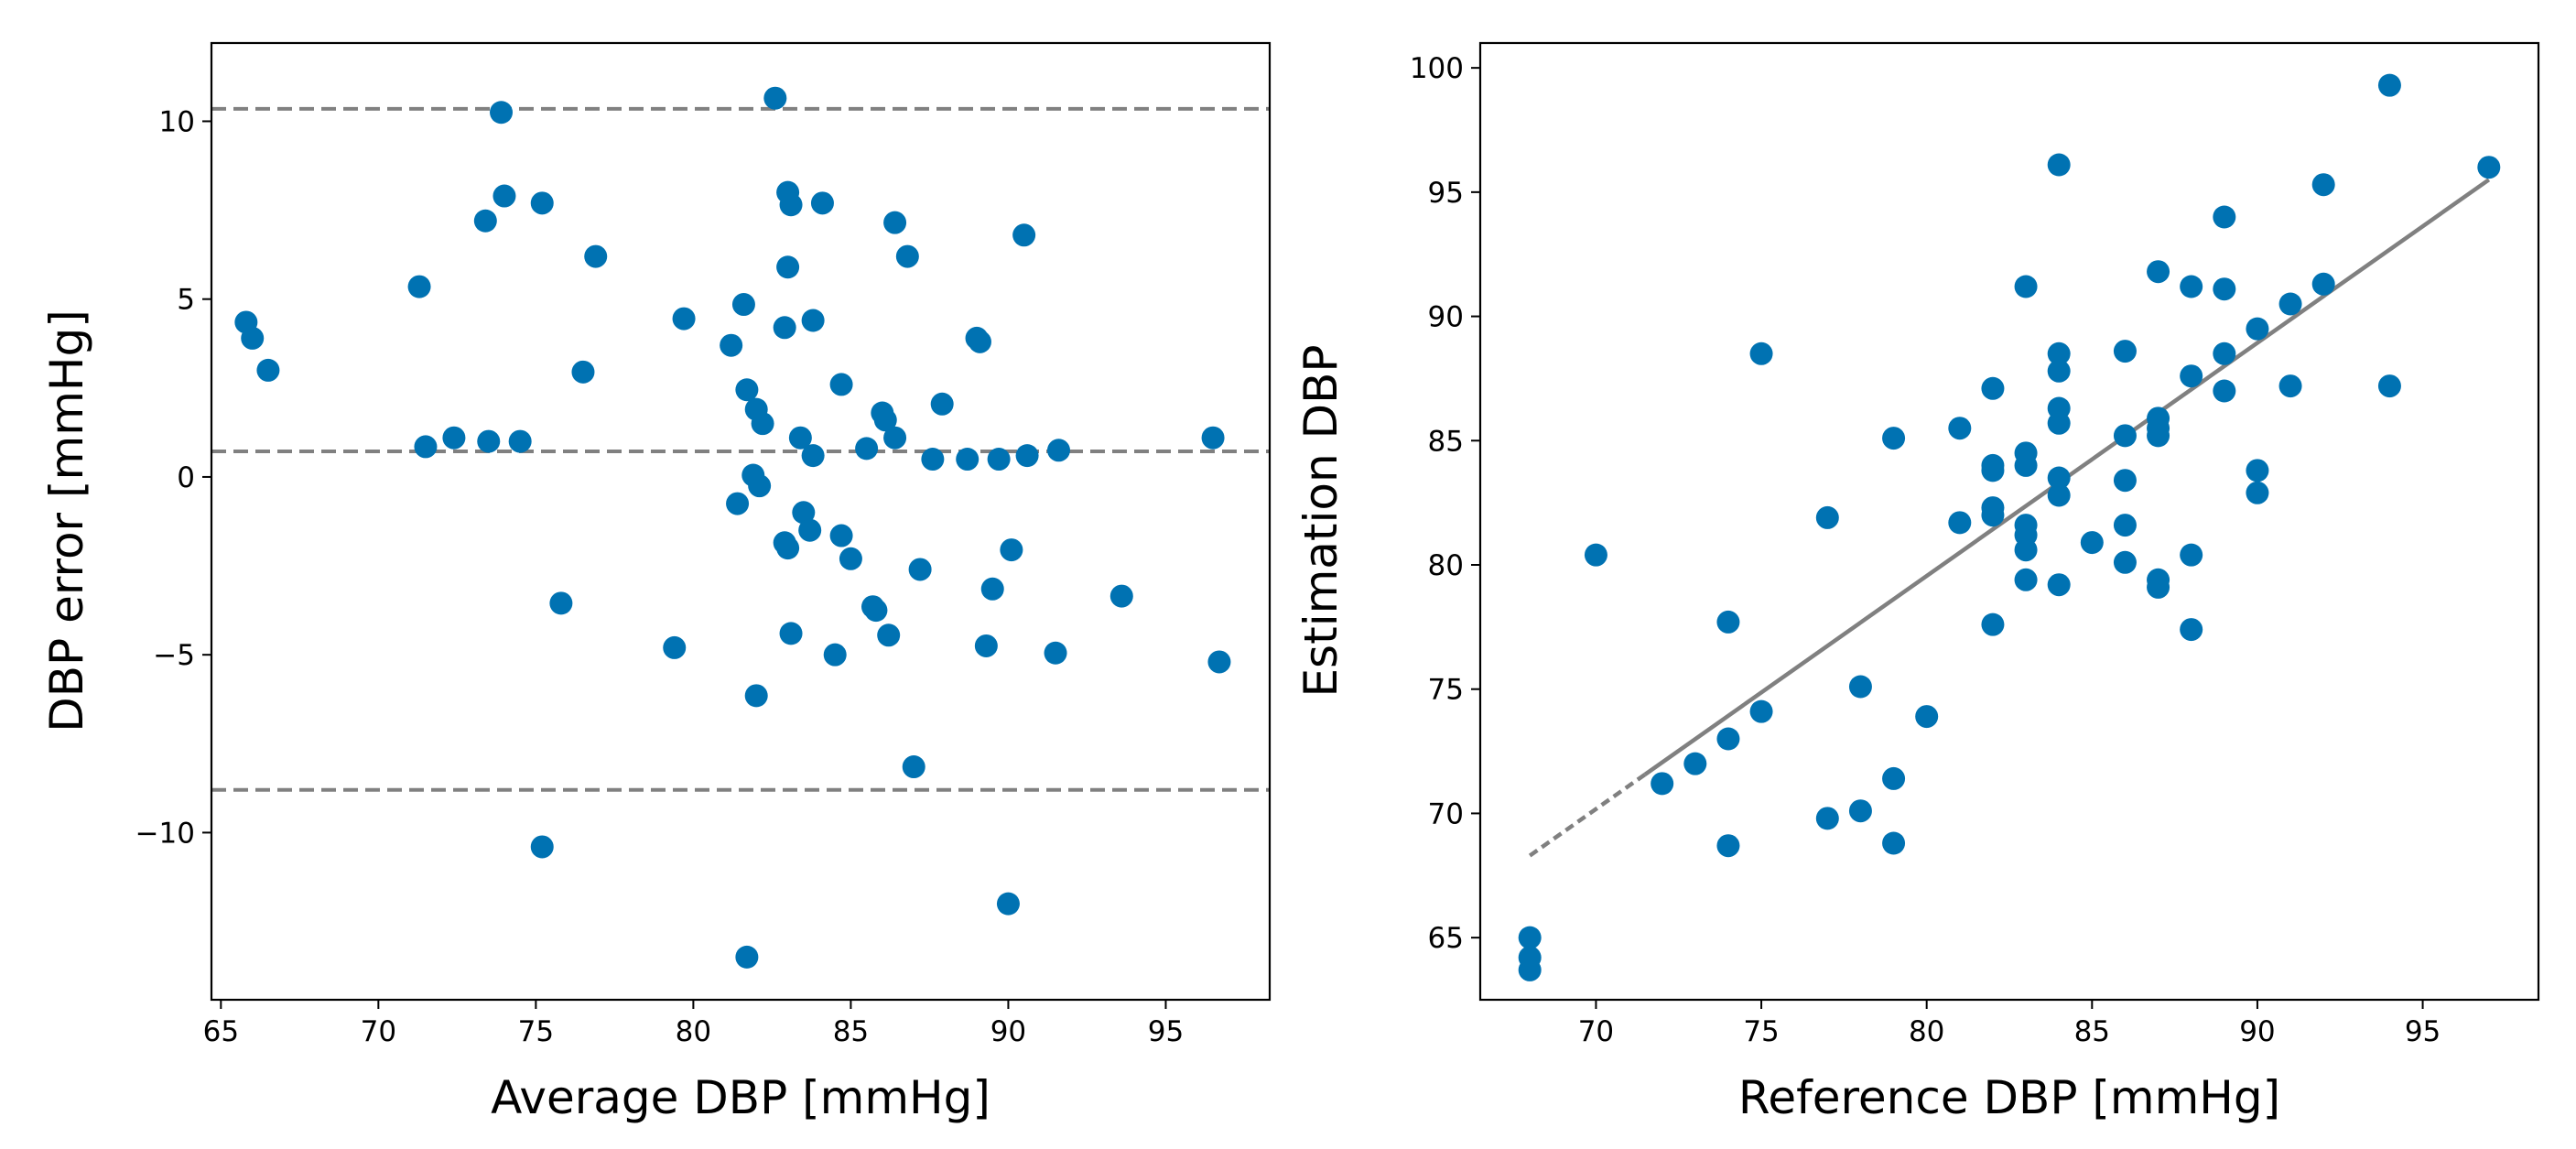 The height and width of the screenshot is (1149, 2576). Describe the element at coordinates (1437, 69) in the screenshot. I see `right-y-tick-label: 100` at that location.